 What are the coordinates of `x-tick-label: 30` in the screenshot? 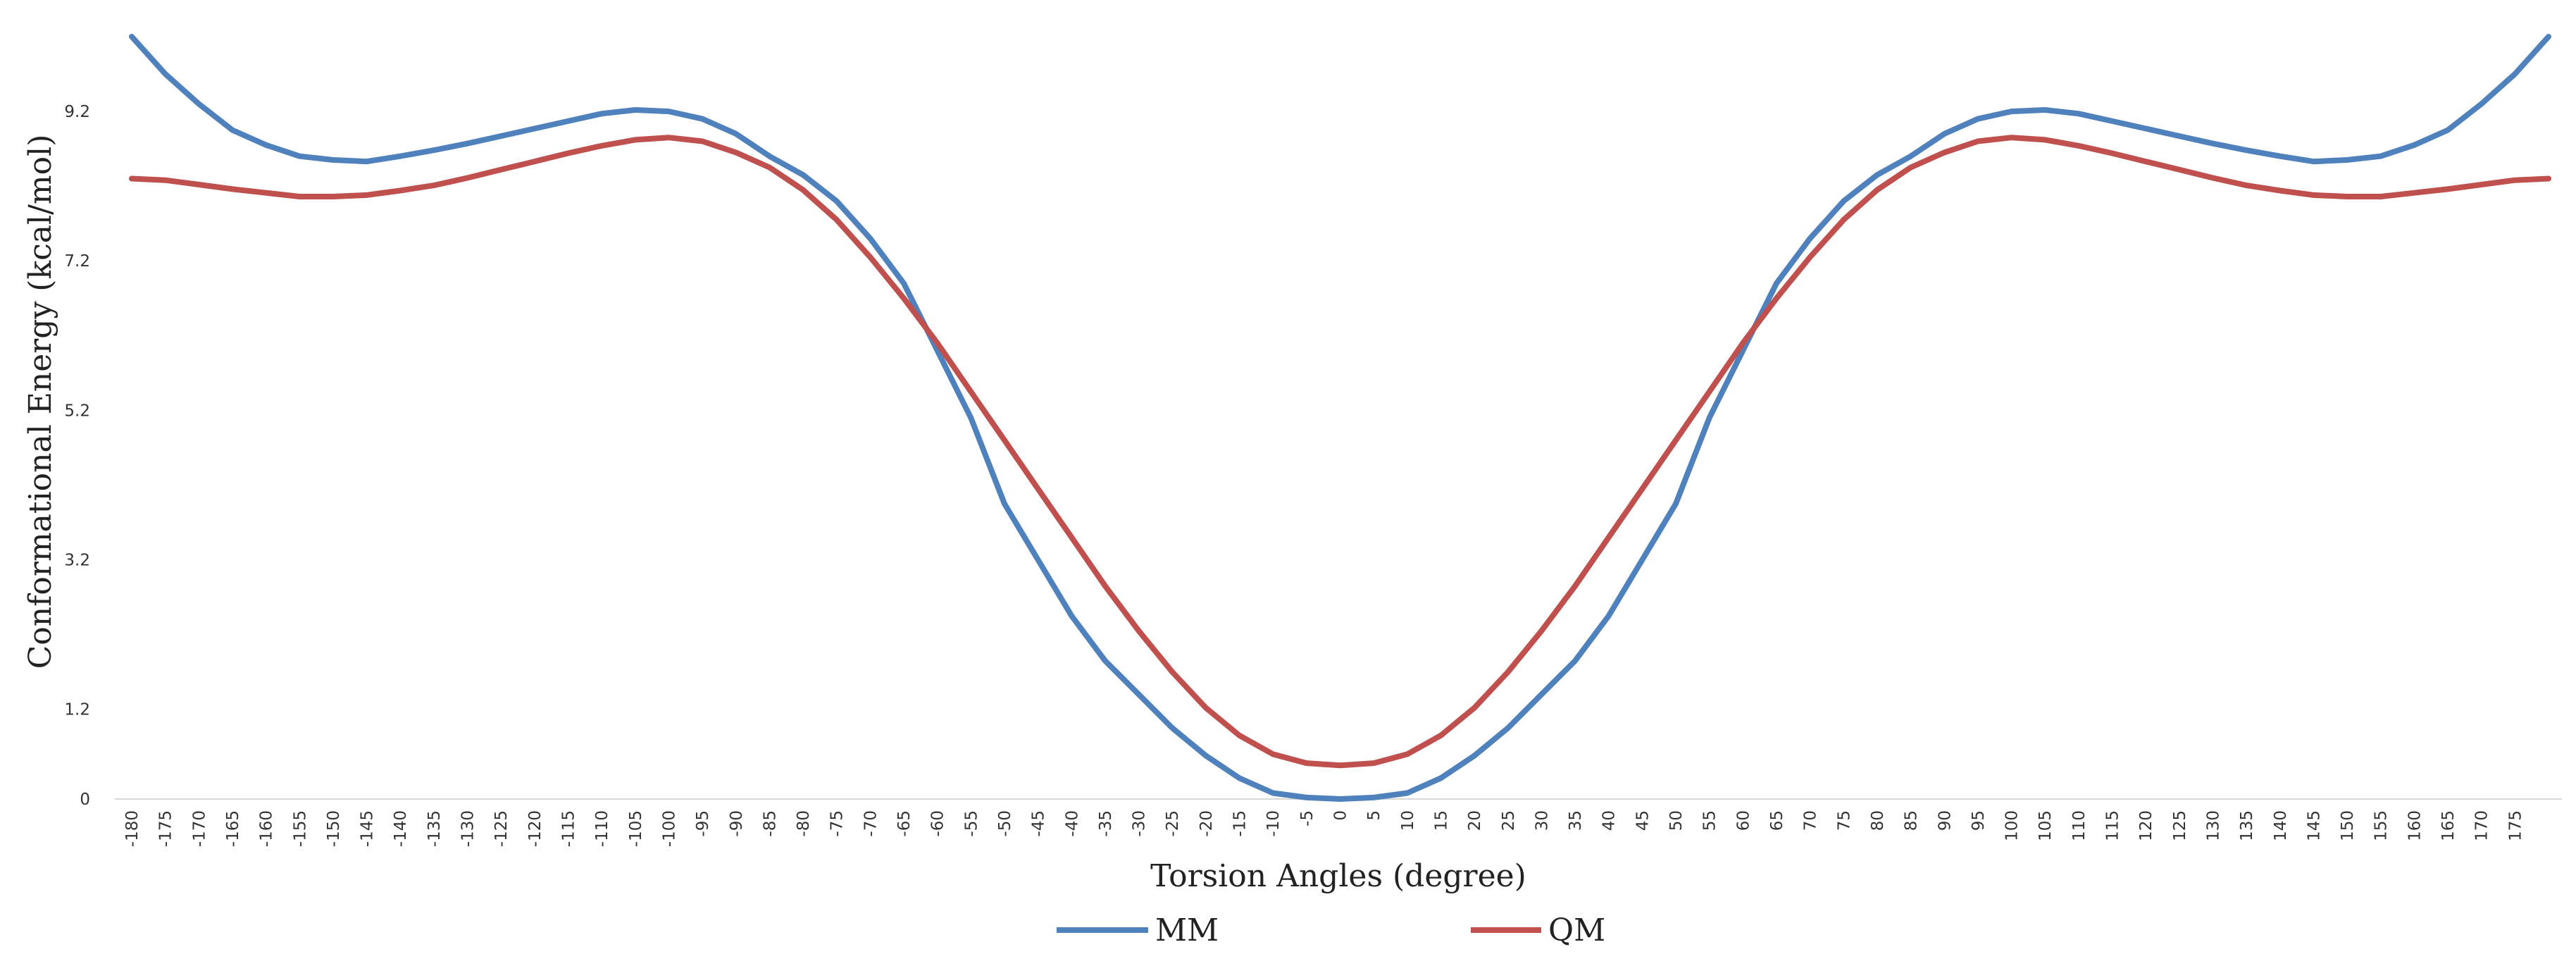 It's located at (1542, 820).